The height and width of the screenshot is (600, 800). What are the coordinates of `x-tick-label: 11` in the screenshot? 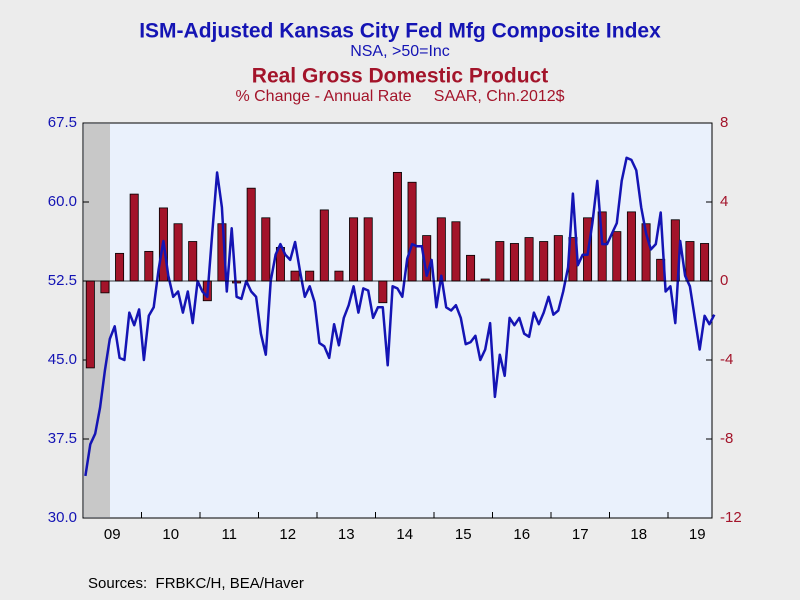 It's located at (229, 534).